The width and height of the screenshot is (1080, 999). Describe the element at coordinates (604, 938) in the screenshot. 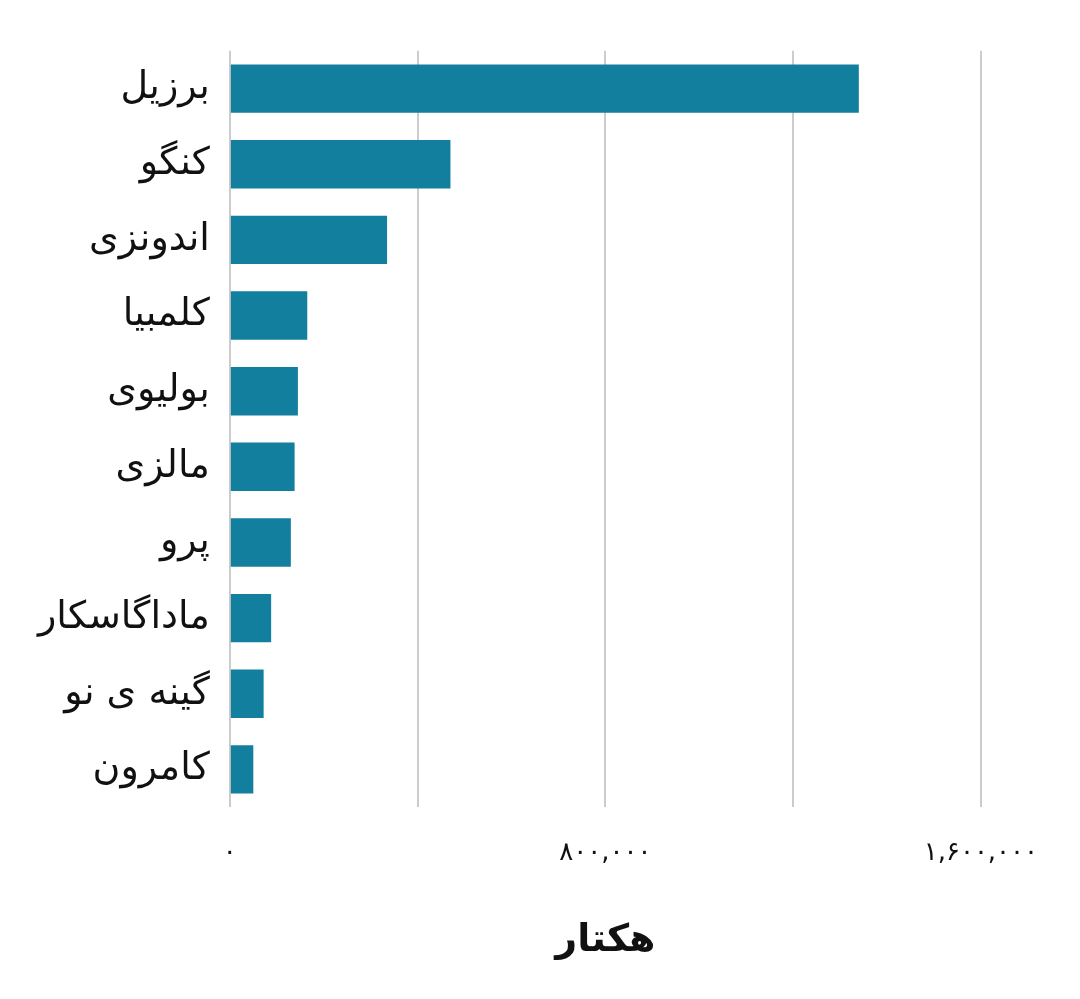

I see `x-axis-title: هکتار` at that location.